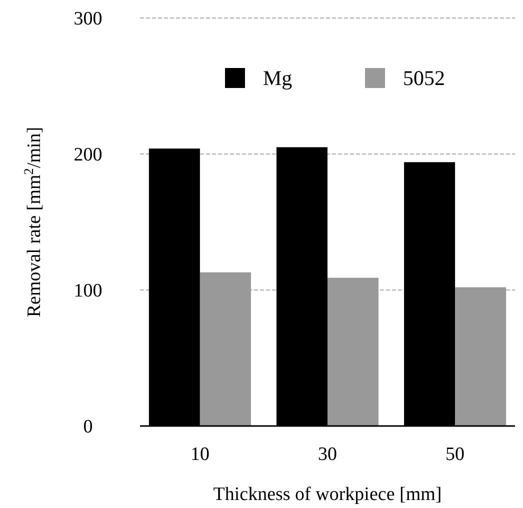  I want to click on legend-label: 5052, so click(424, 78).